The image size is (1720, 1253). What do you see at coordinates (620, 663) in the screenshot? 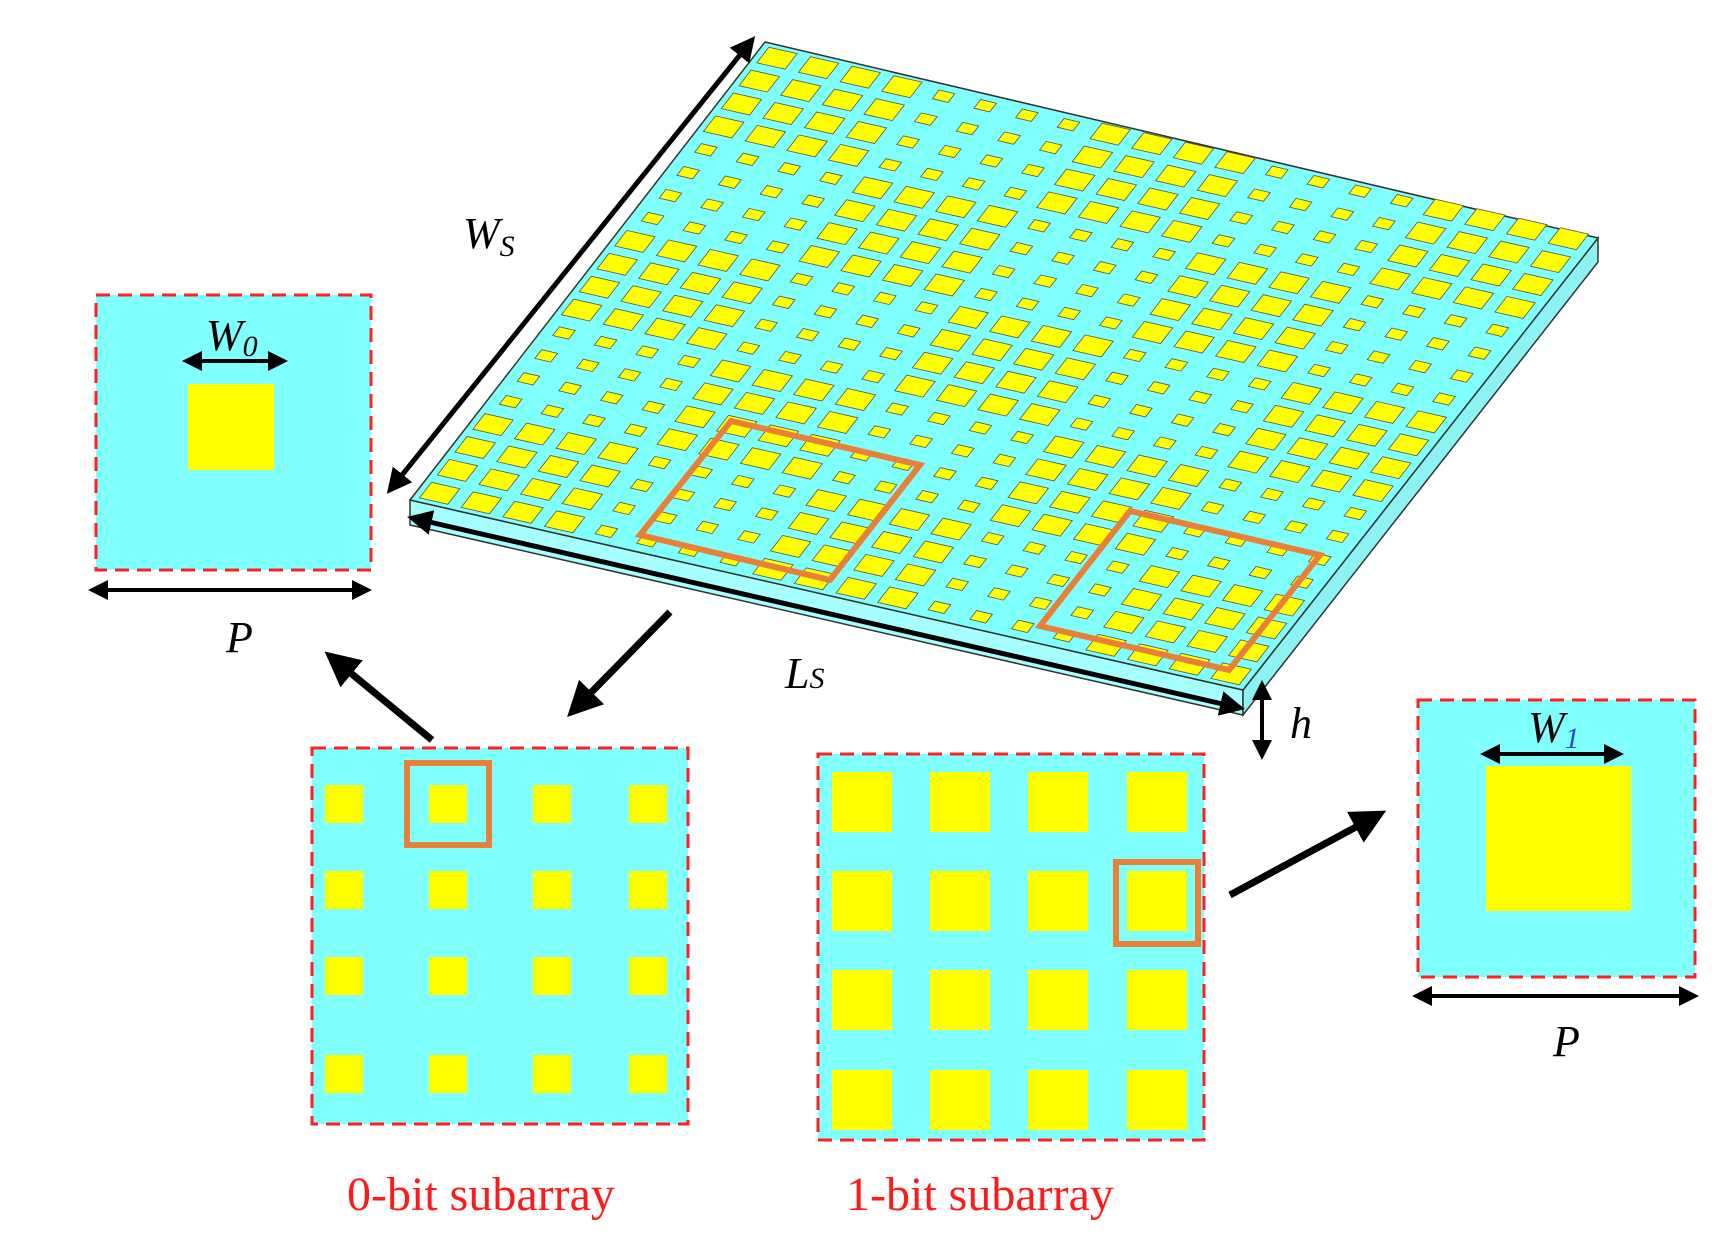
I see `arrow-board-to-0bit-subarray` at bounding box center [620, 663].